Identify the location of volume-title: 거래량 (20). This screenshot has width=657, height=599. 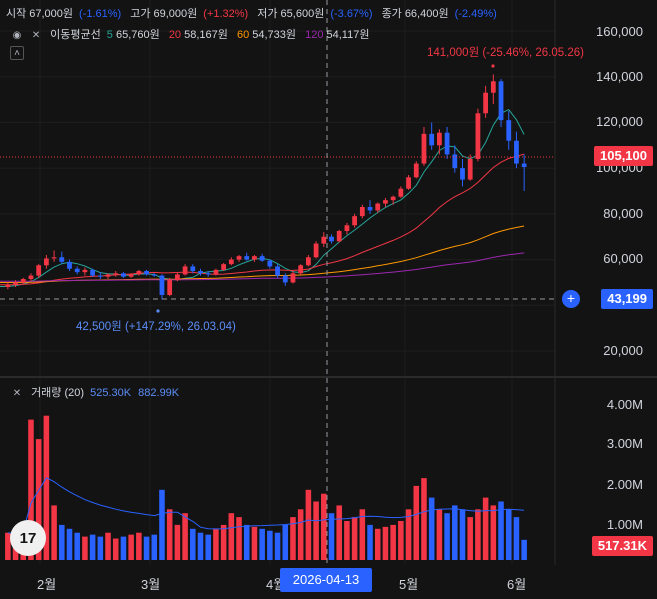
(58, 393).